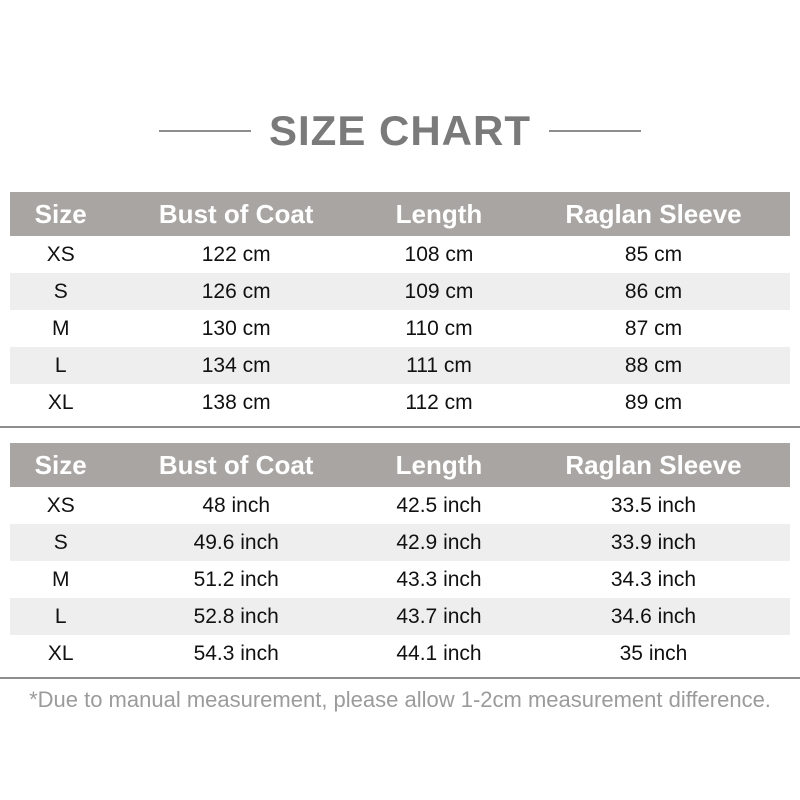  Describe the element at coordinates (439, 365) in the screenshot. I see `table-cell: 111 cm` at that location.